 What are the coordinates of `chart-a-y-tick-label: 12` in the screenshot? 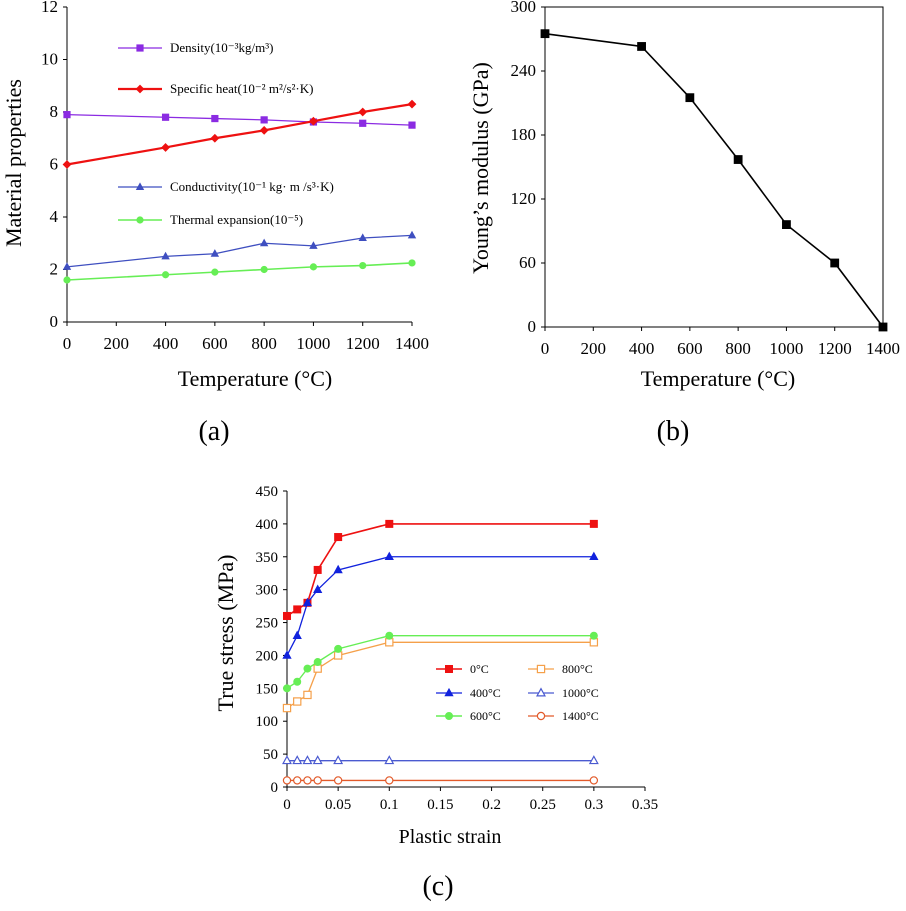 It's located at (49, 8).